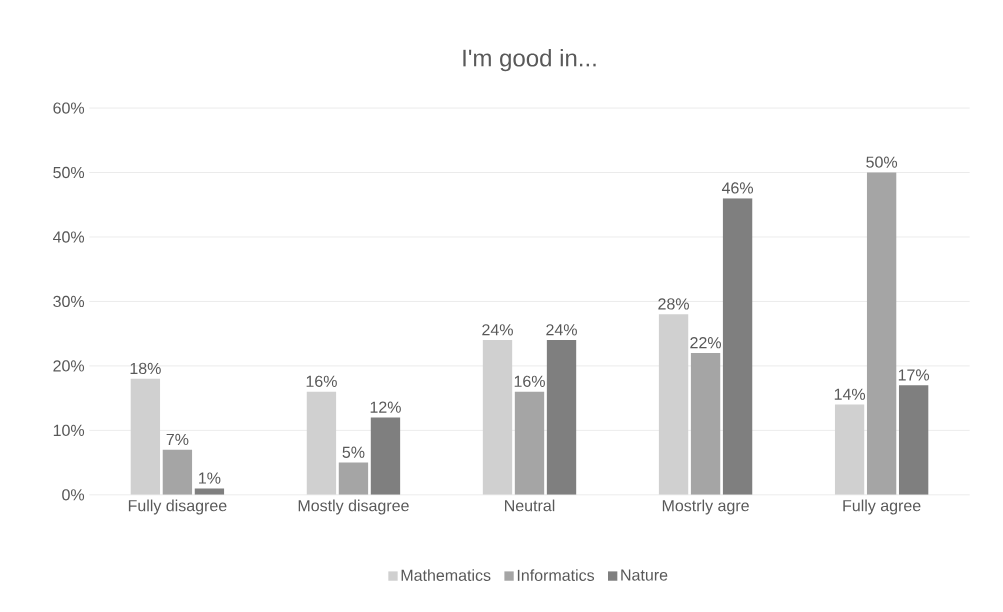 This screenshot has width=1003, height=612. What do you see at coordinates (673, 304) in the screenshot?
I see `data-label: 28%` at bounding box center [673, 304].